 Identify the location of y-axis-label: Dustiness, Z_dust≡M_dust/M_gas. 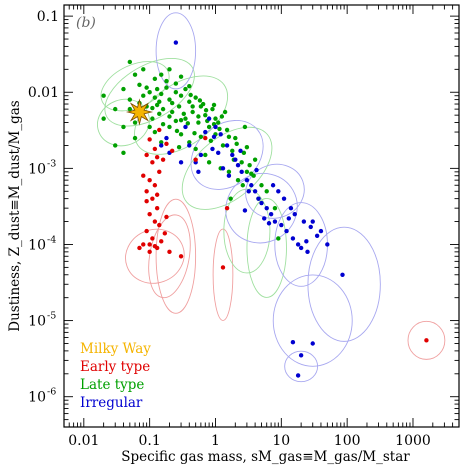
(15, 216).